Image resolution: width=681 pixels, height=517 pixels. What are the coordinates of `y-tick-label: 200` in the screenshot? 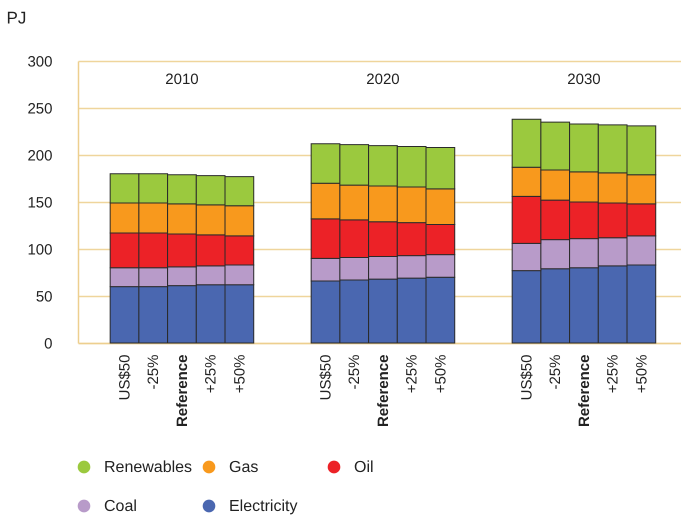 It's located at (39, 156).